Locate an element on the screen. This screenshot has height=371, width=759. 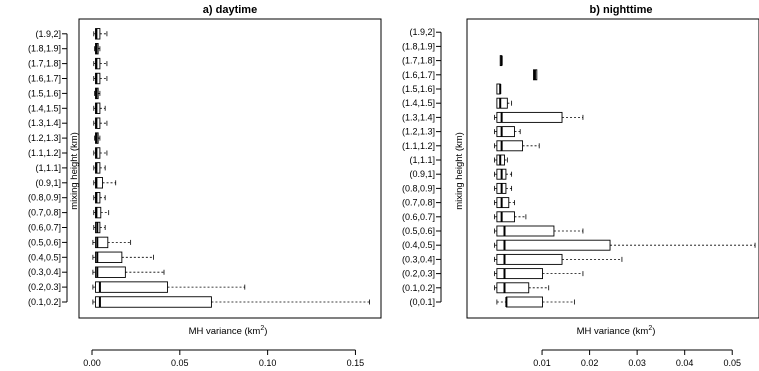
box-(1.5,1.6] is located at coordinates (499, 89).